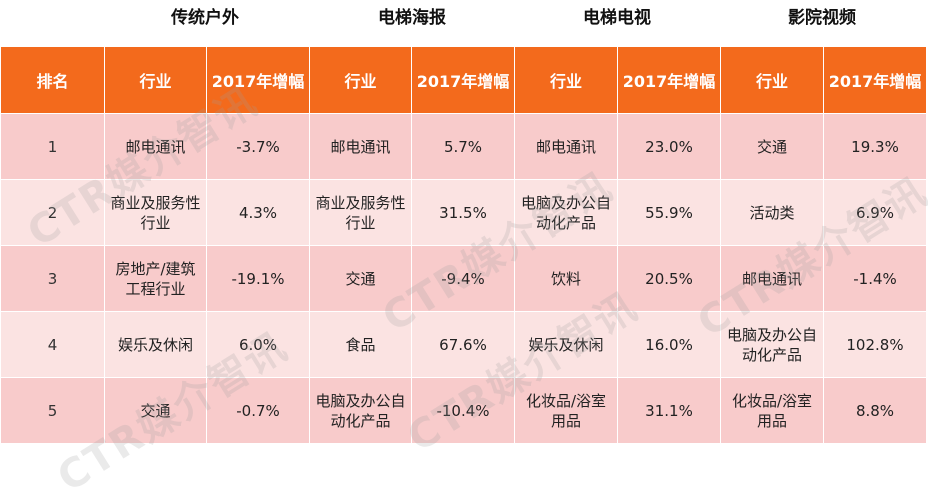 The width and height of the screenshot is (928, 503). I want to click on growth-cell: 6.0%, so click(258, 344).